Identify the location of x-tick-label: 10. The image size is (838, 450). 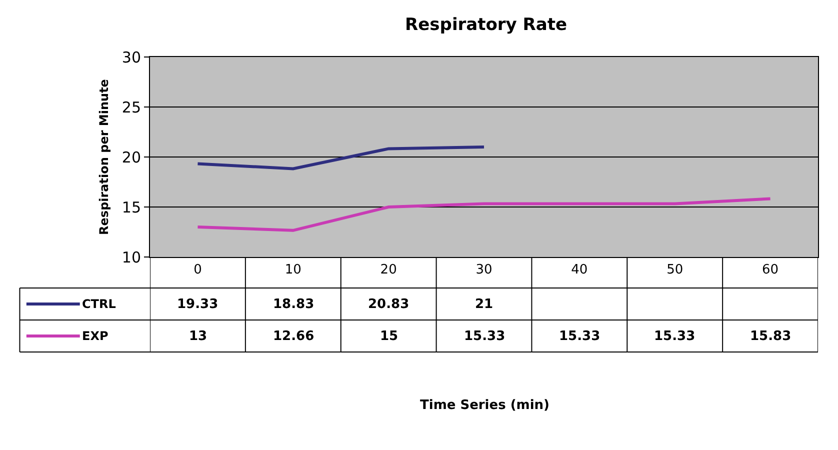
(293, 270).